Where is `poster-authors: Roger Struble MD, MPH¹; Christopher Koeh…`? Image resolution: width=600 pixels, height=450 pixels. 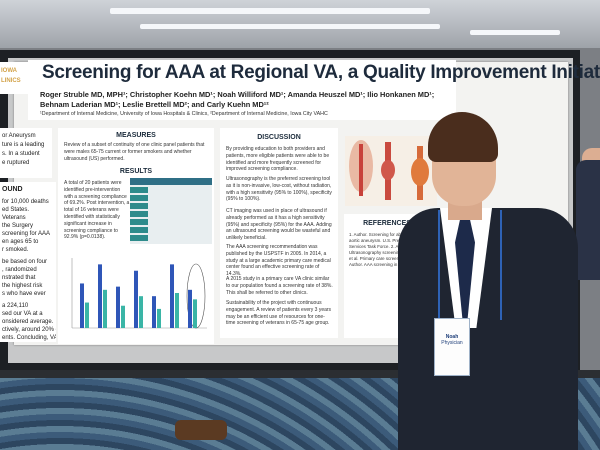
poster-authors: Roger Struble MD, MPH¹; Christopher Koeh… is located at coordinates (240, 100).